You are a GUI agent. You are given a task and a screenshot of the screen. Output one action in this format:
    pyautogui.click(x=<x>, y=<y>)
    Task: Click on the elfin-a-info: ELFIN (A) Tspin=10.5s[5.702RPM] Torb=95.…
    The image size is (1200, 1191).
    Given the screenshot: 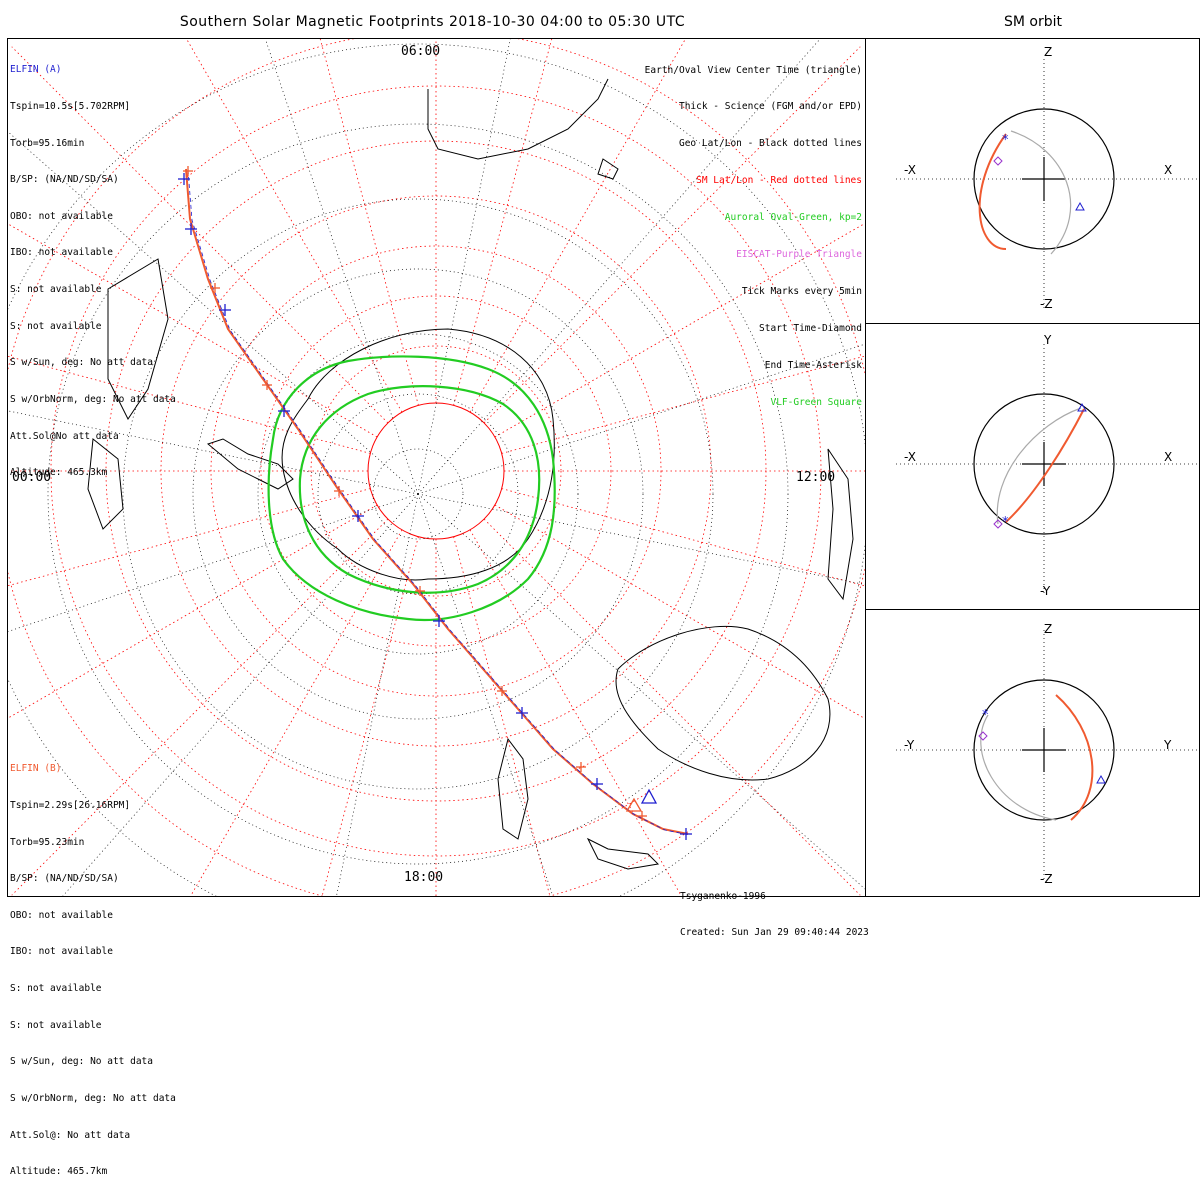 What is the action you would take?
    pyautogui.click(x=93, y=266)
    